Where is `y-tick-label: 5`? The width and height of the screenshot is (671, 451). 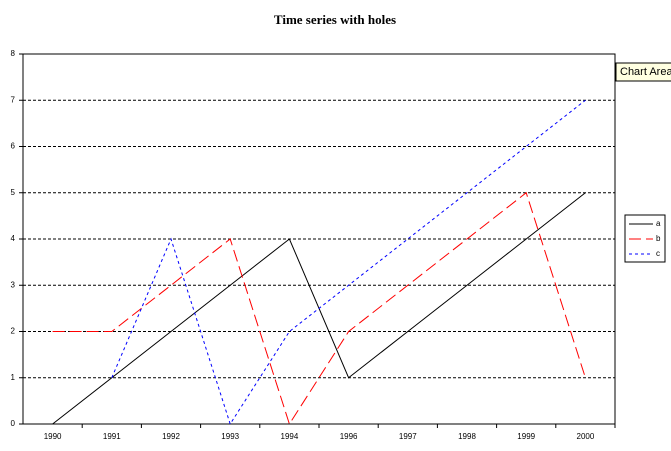 y-tick-label: 5 is located at coordinates (13, 192).